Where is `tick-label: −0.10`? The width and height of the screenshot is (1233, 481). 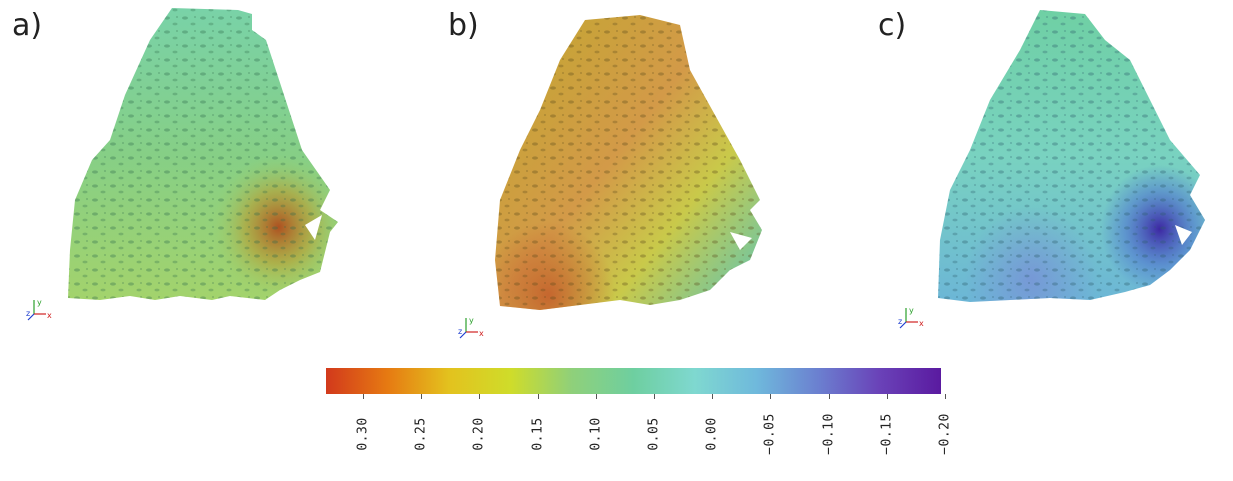 tick-label: −0.10 is located at coordinates (829, 434).